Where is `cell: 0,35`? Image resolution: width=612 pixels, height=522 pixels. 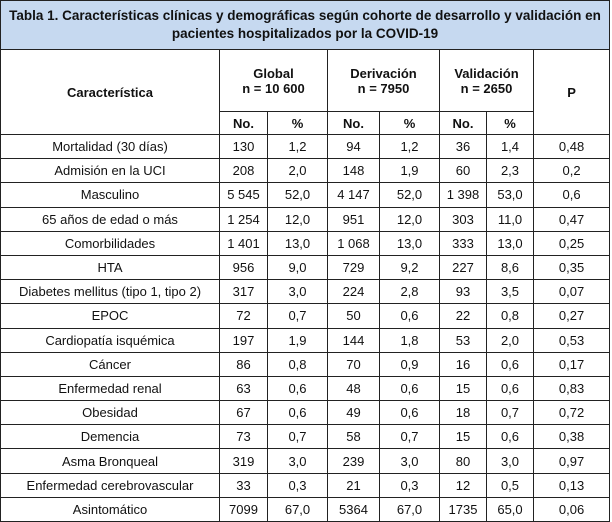 cell: 0,35 is located at coordinates (571, 267).